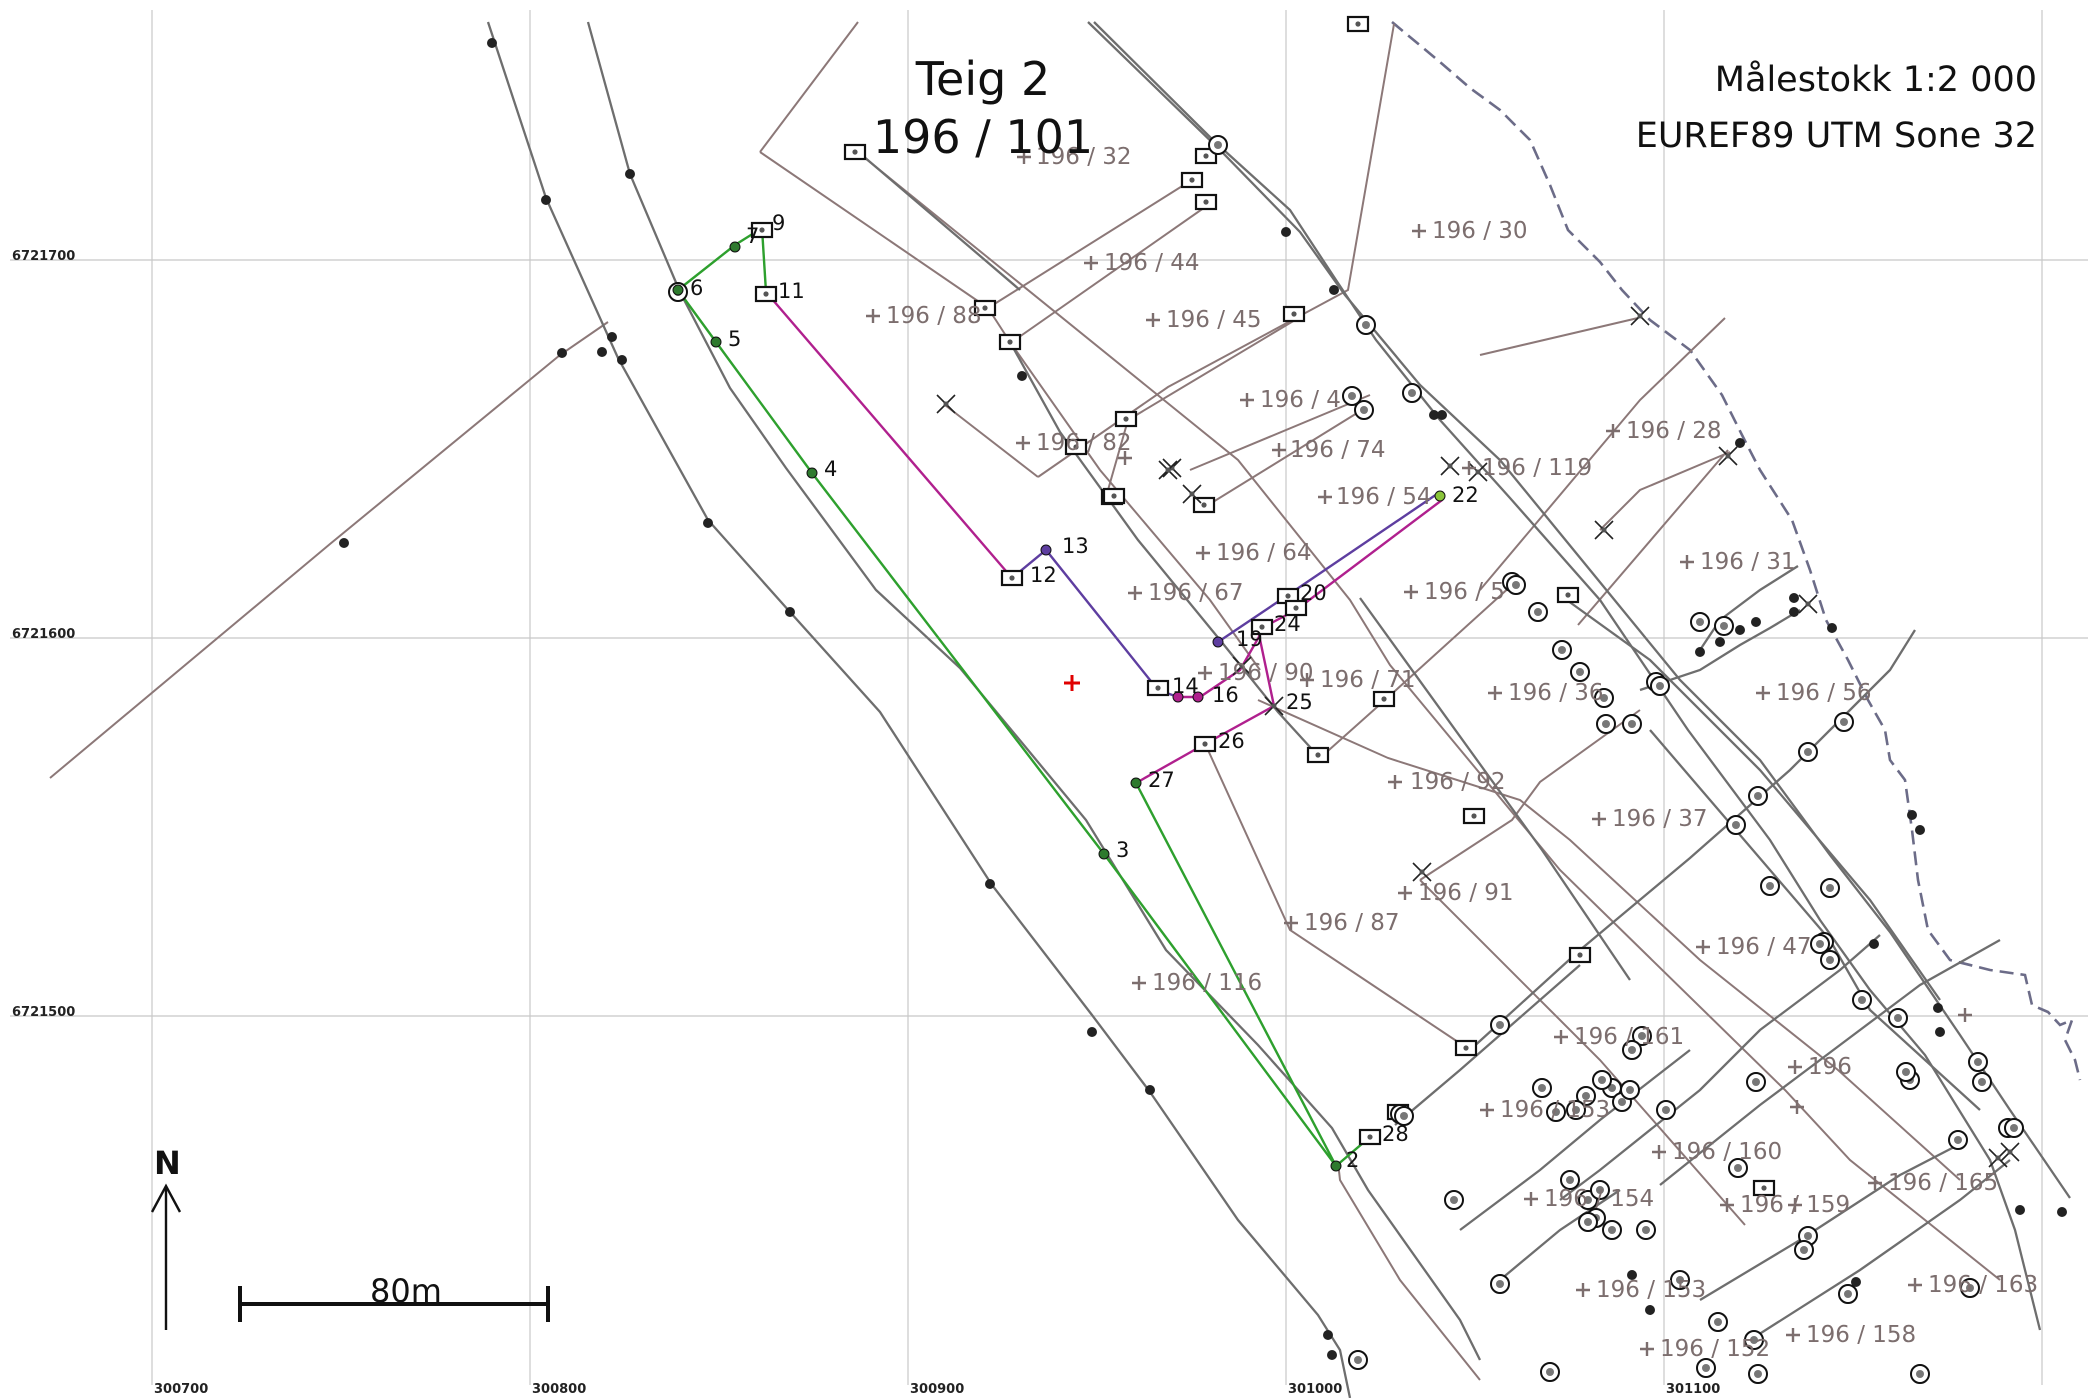  What do you see at coordinates (696, 288) in the screenshot?
I see `point-label-6: 6` at bounding box center [696, 288].